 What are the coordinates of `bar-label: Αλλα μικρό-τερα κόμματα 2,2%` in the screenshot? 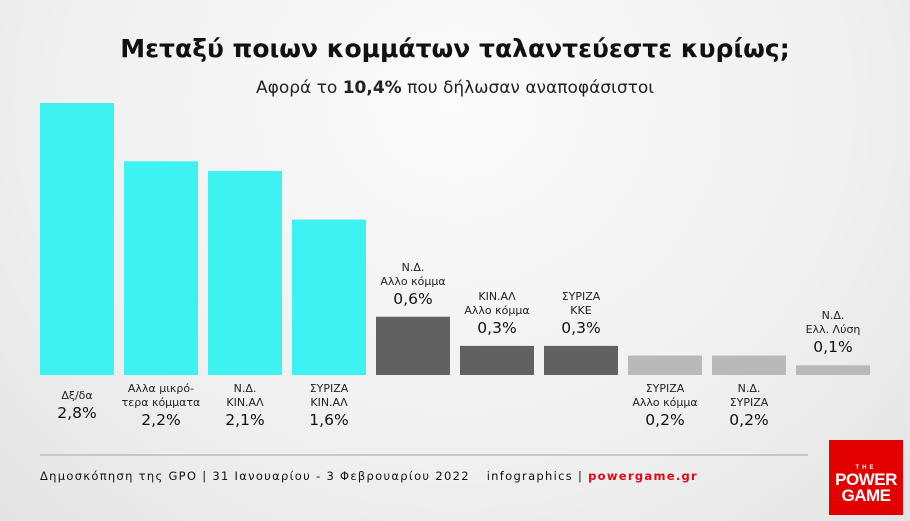 It's located at (161, 406).